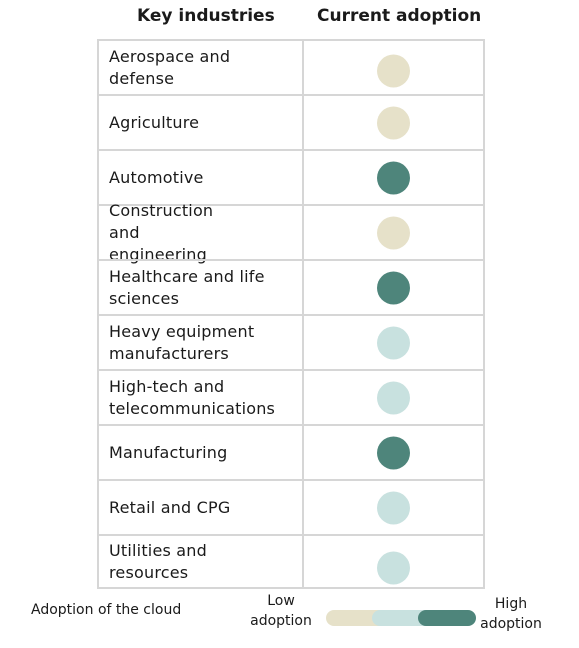 The height and width of the screenshot is (648, 579). I want to click on table-row: Automotive, so click(291, 176).